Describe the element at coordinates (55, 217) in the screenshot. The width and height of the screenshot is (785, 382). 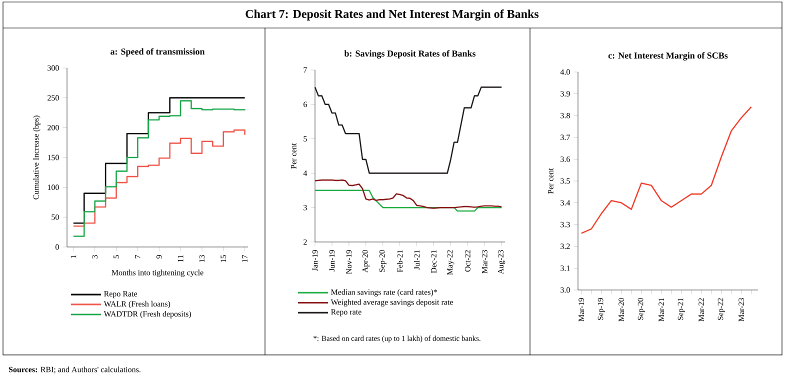
I see `y-tick-label: 50` at that location.